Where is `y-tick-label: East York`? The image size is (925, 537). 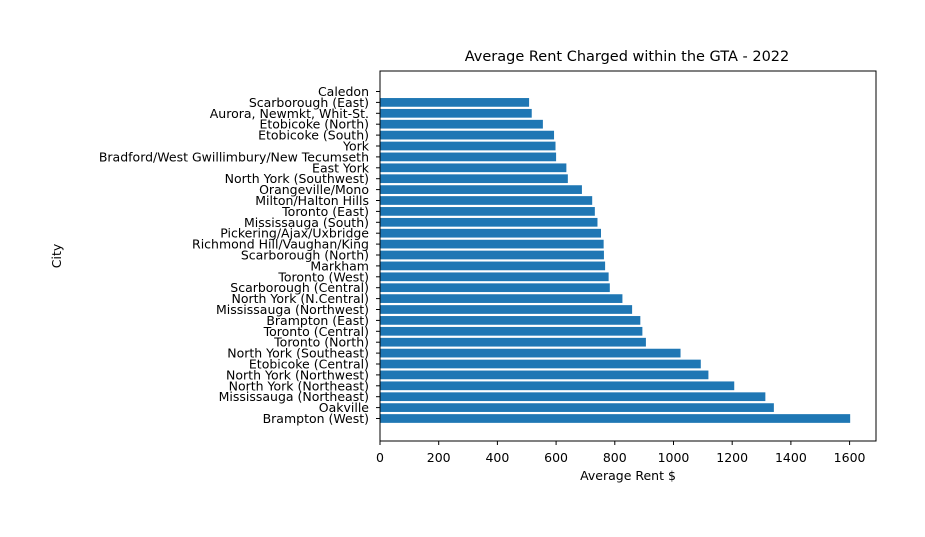 y-tick-label: East York is located at coordinates (341, 167).